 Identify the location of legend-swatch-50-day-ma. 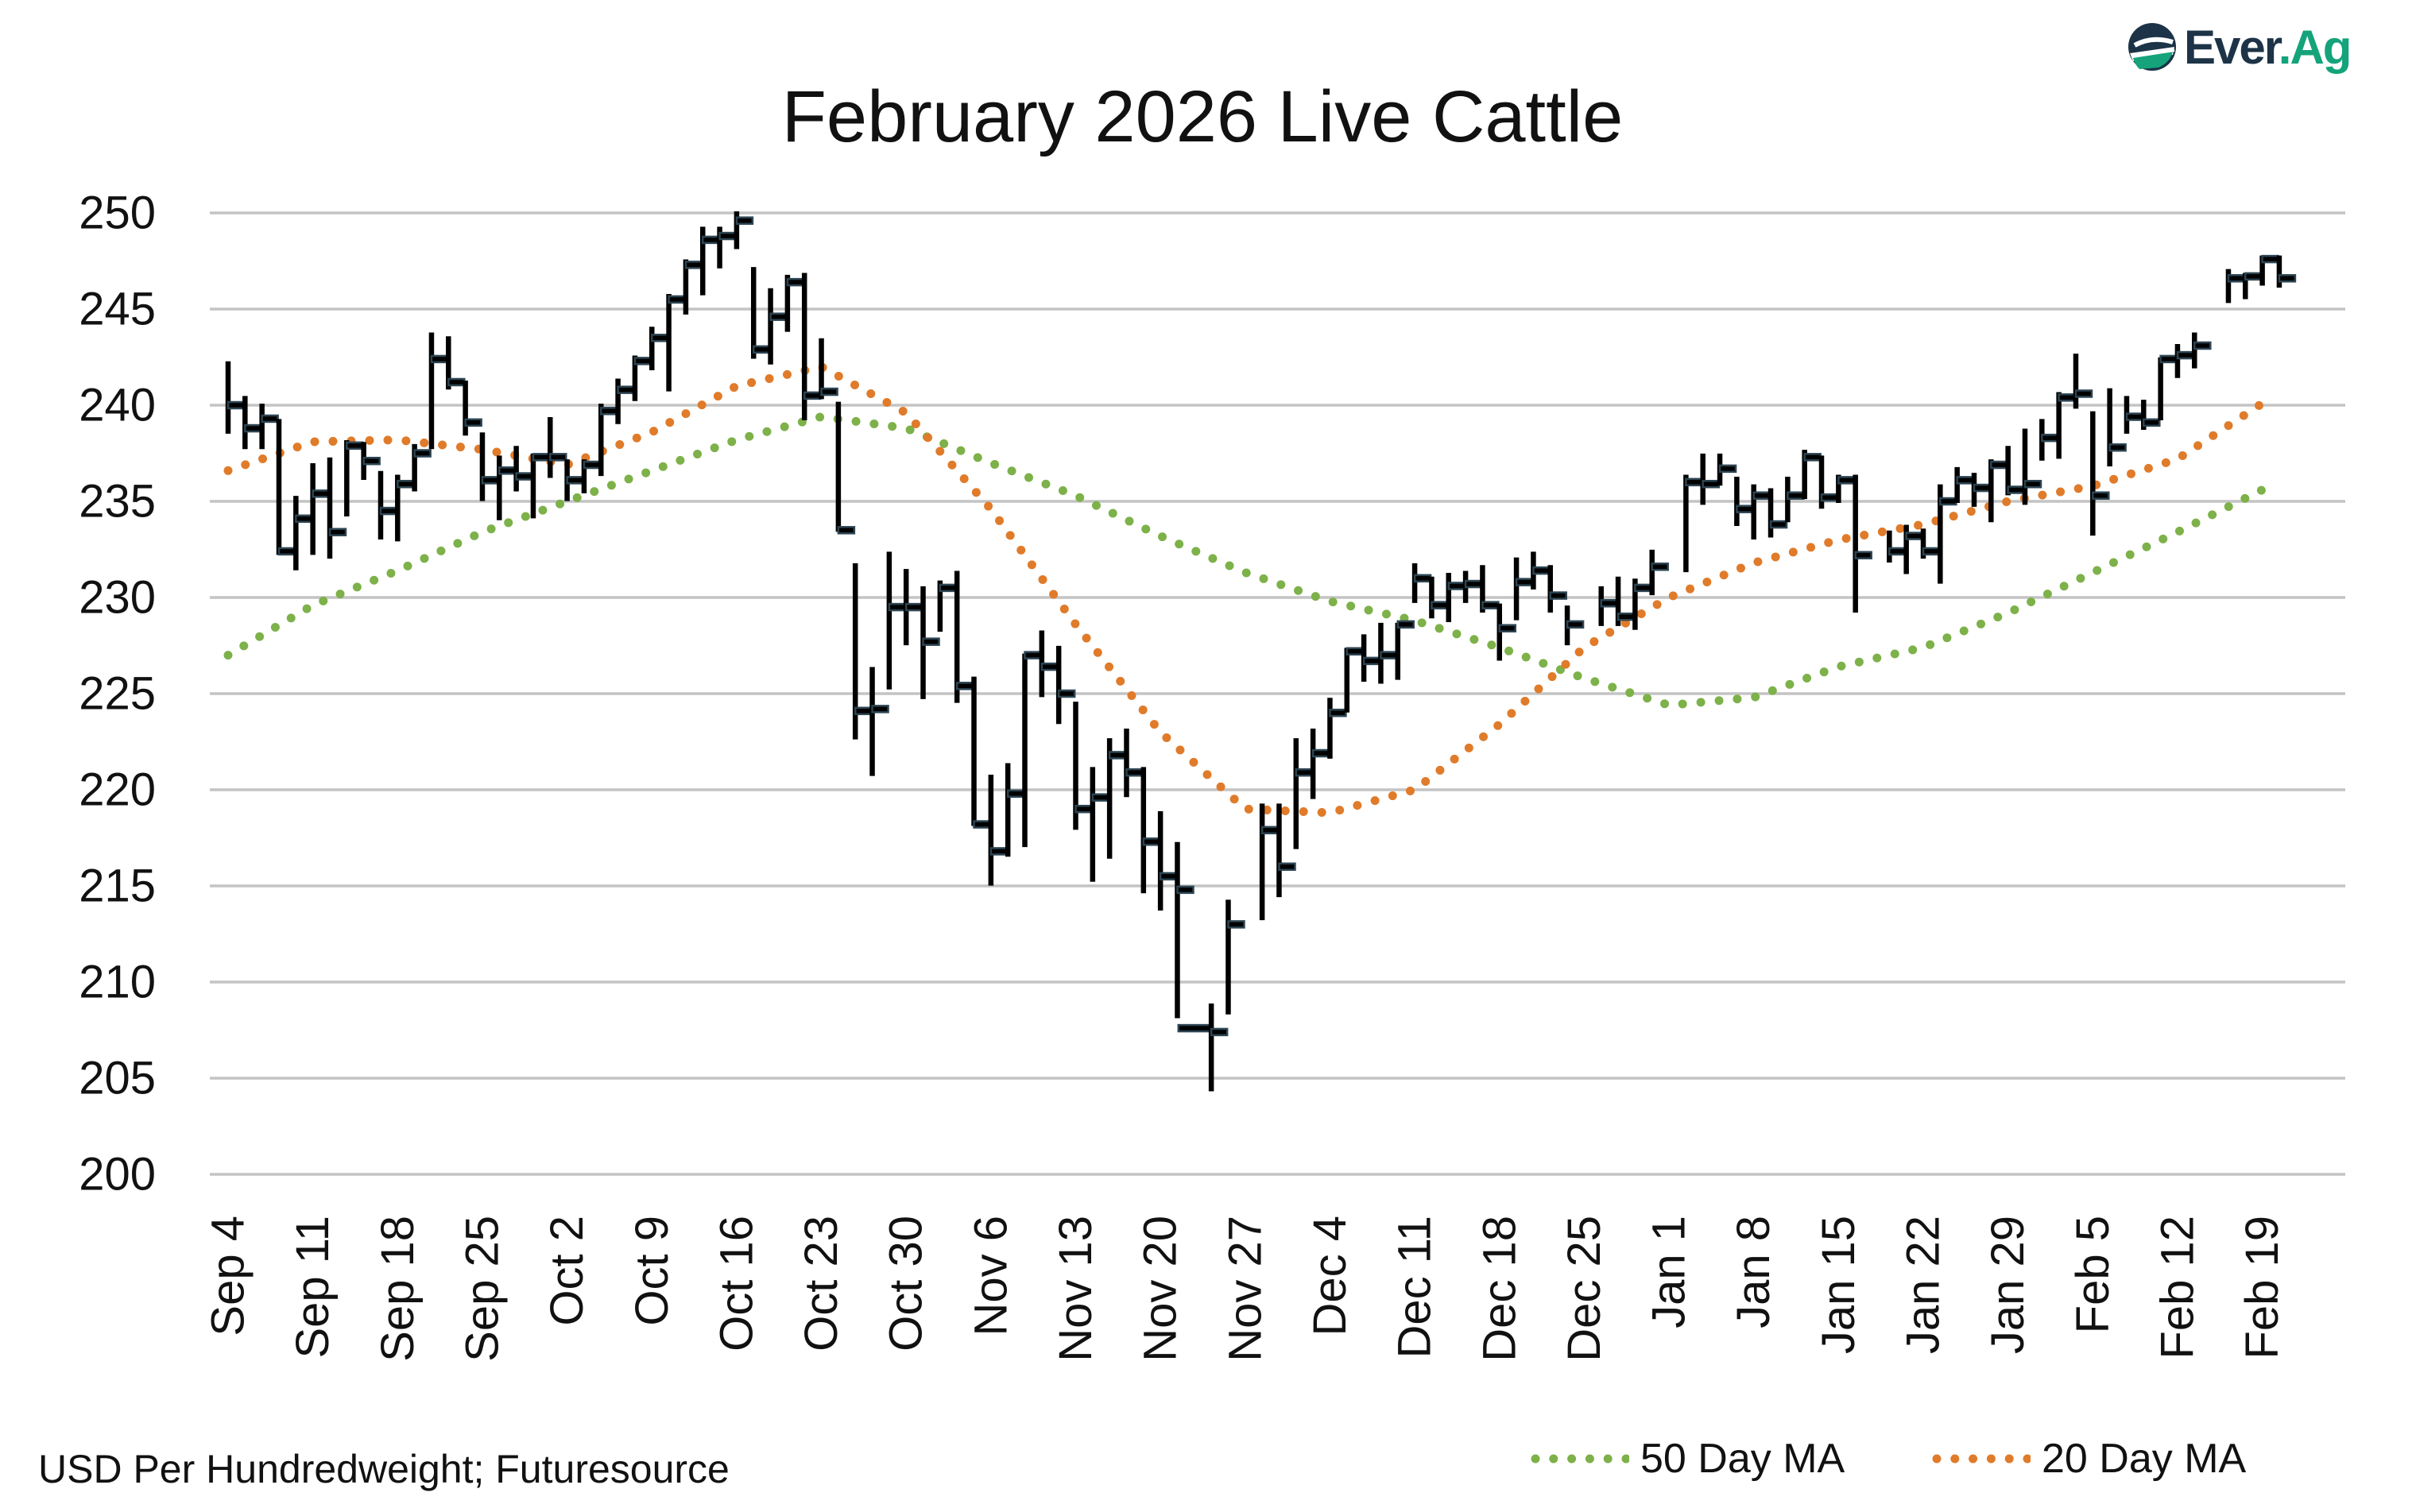
(1580, 1459).